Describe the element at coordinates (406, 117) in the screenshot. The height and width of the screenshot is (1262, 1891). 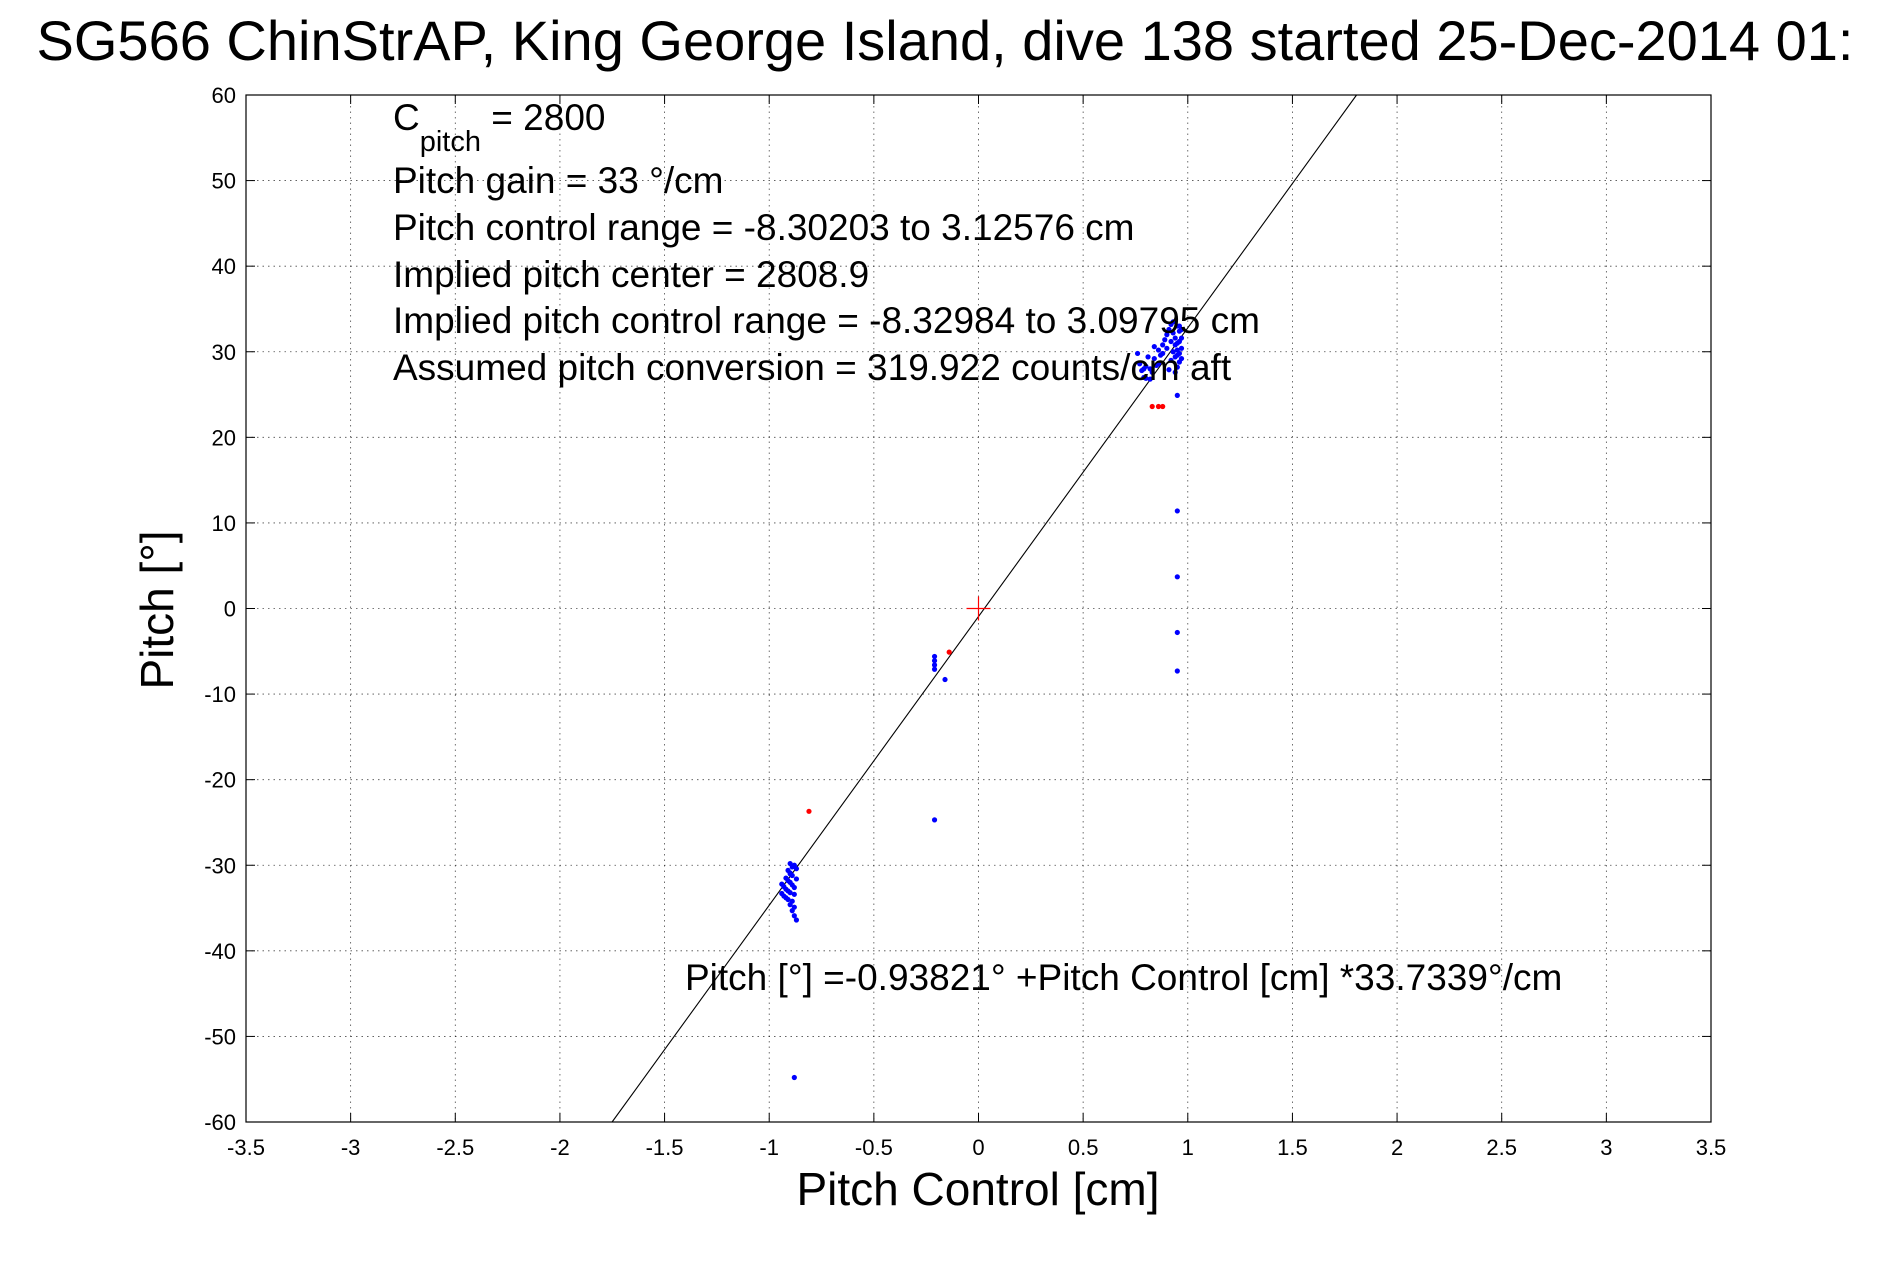
I see `annotation-cpitch-main: C` at that location.